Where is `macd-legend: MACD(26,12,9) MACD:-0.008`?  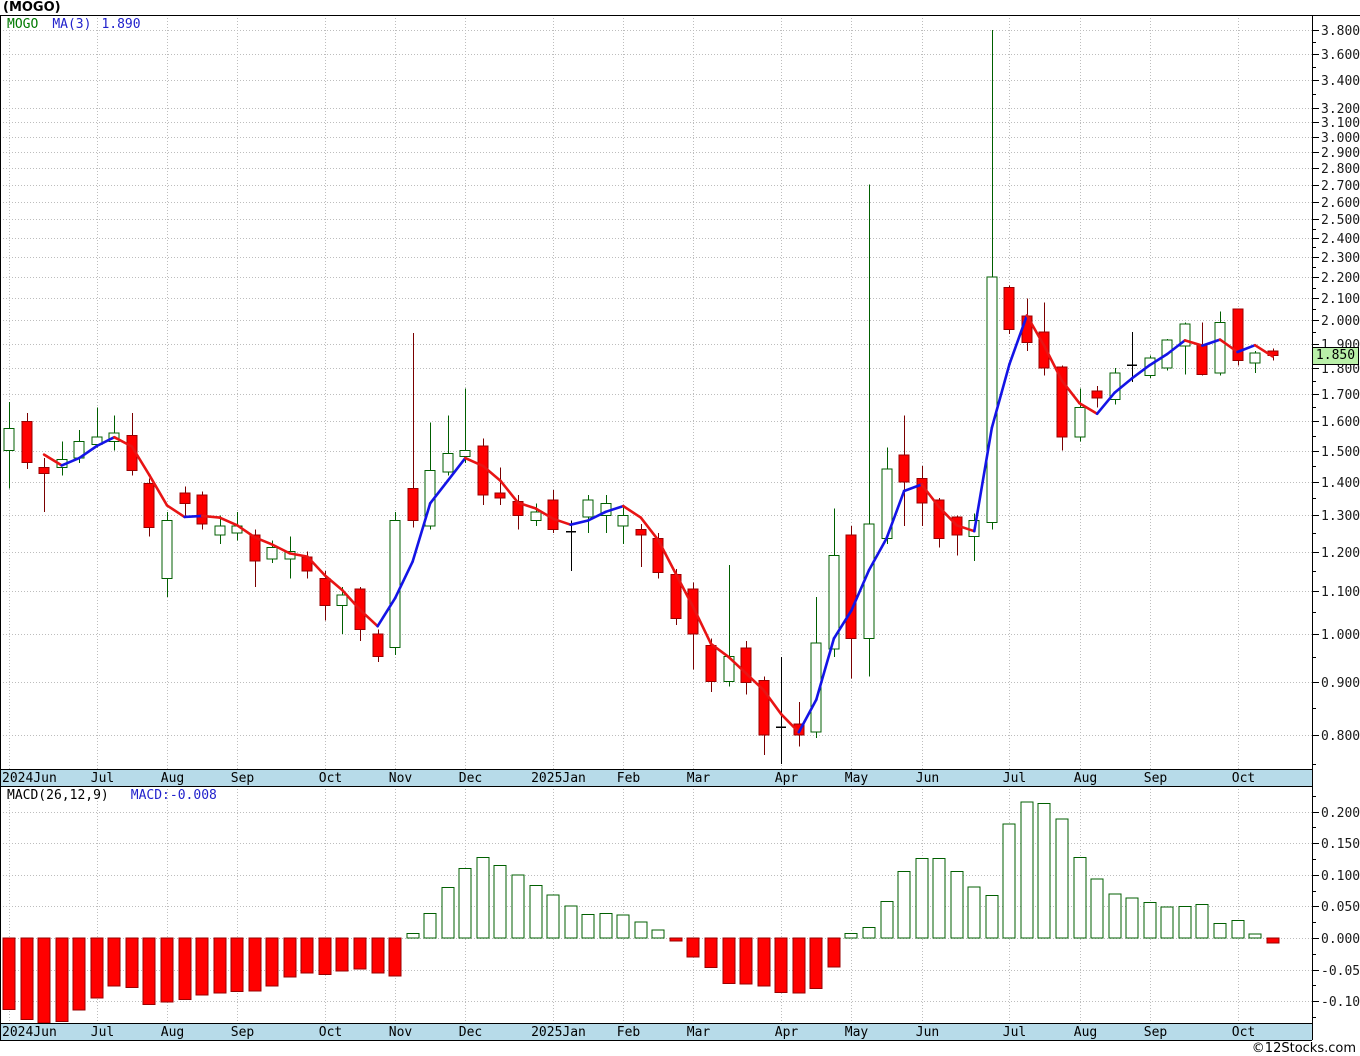 macd-legend: MACD(26,12,9) MACD:-0.008 is located at coordinates (112, 795).